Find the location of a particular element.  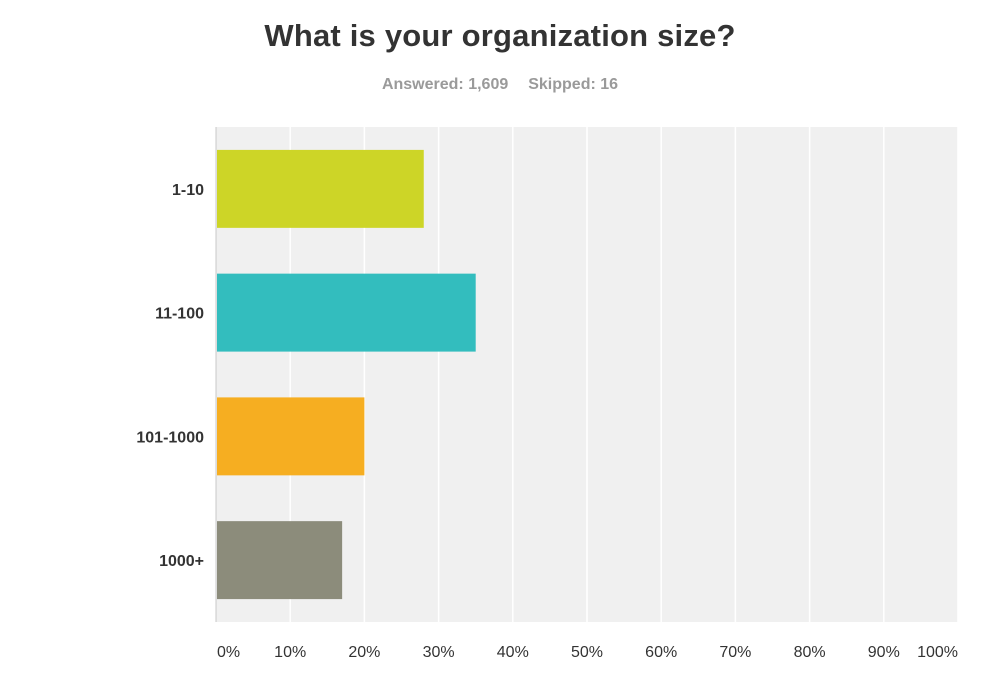

bar-1000+ is located at coordinates (280, 560).